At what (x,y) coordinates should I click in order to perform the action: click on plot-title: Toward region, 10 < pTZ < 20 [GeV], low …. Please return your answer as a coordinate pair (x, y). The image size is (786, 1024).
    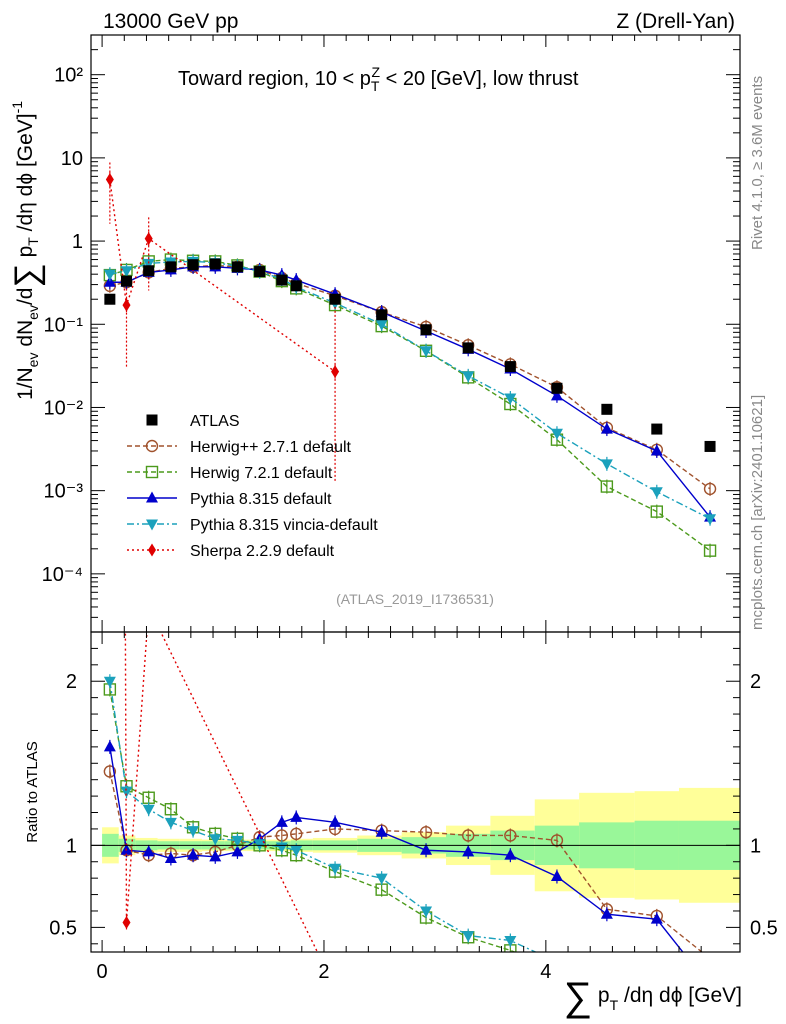
    Looking at the image, I should click on (378, 79).